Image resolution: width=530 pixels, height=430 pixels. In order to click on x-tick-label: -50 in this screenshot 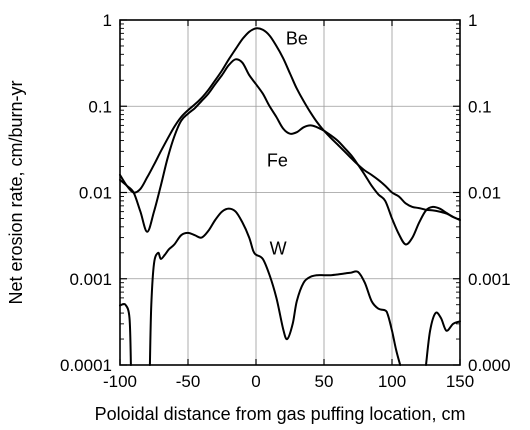, I will do `click(188, 381)`.